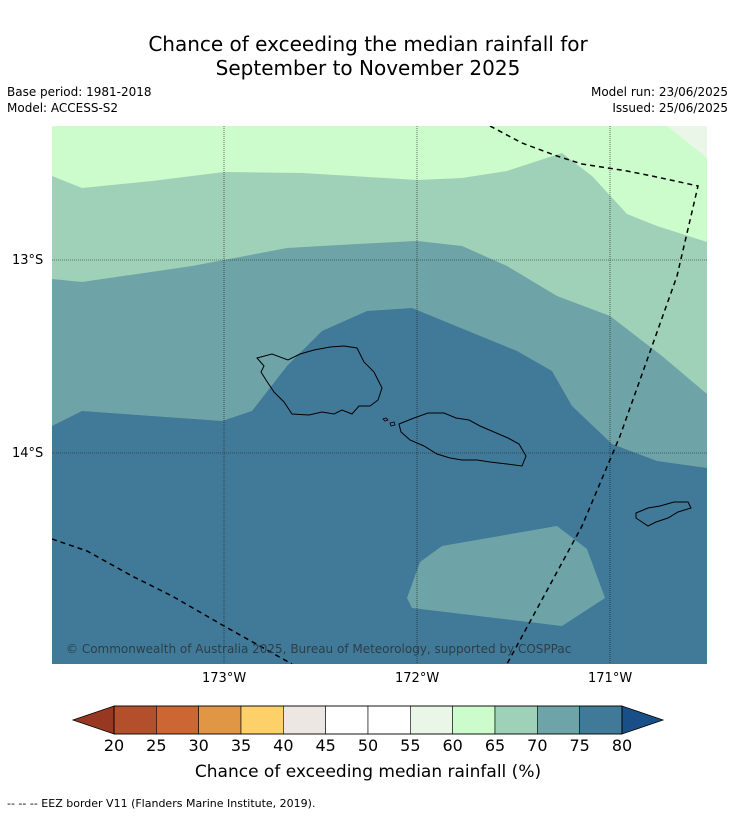  What do you see at coordinates (319, 380) in the screenshot?
I see `savaii-island` at bounding box center [319, 380].